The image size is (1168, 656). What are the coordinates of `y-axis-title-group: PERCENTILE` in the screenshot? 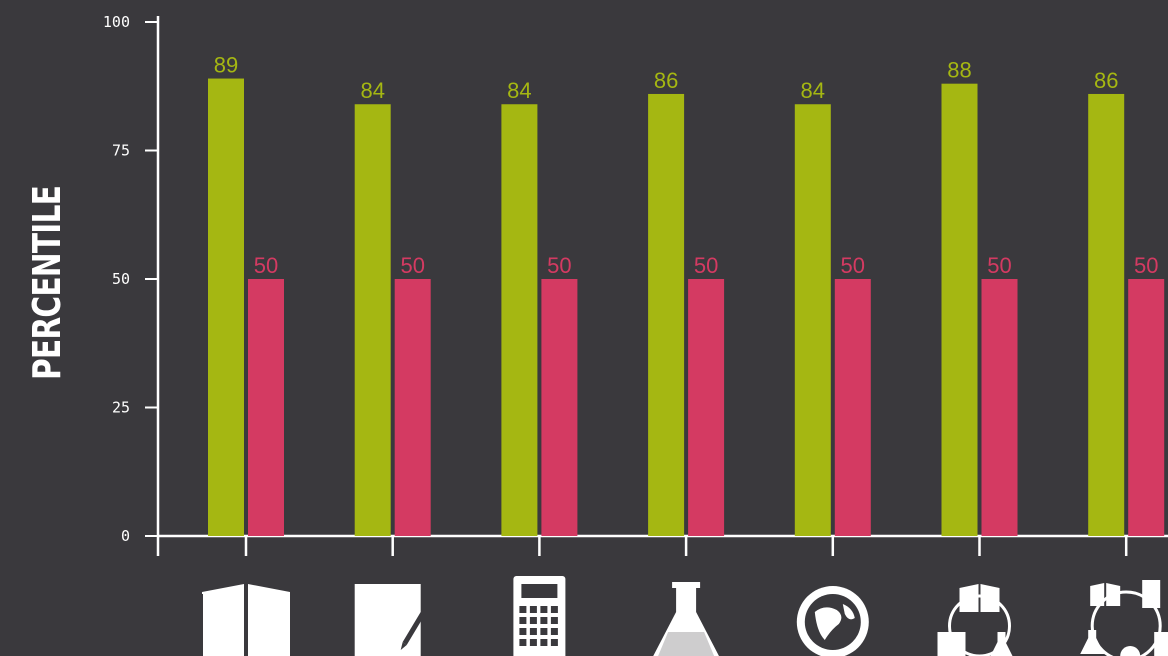 It's located at (47, 283).